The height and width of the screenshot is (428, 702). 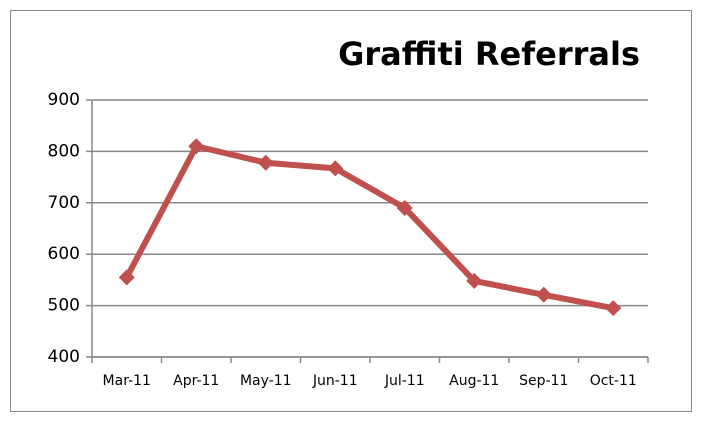 What do you see at coordinates (404, 381) in the screenshot?
I see `x-tick-label: Jul-11` at bounding box center [404, 381].